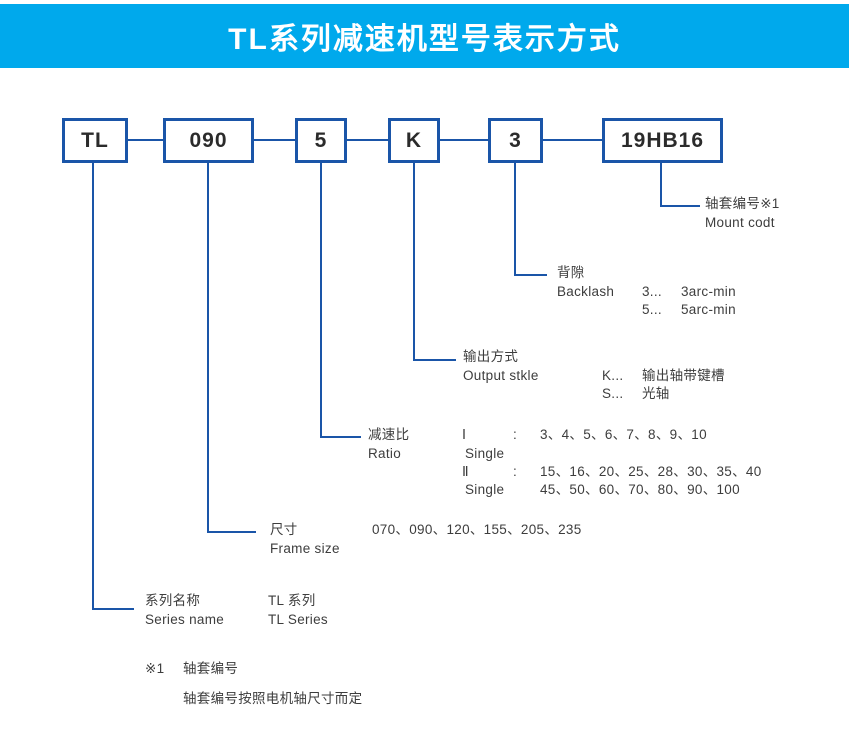 This screenshot has width=853, height=746. I want to click on model-segment-output-box: K, so click(414, 140).